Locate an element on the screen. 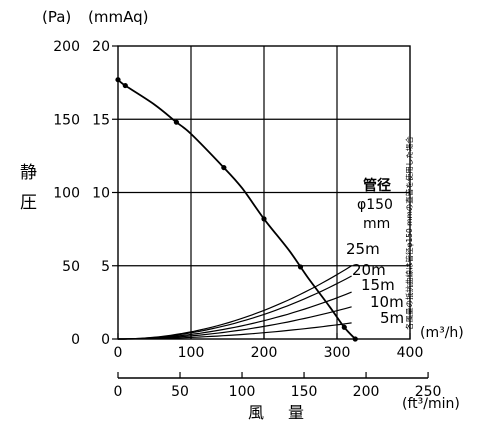 The image size is (486, 422). y-tick-label-mmaq-5: 5 is located at coordinates (105, 267).